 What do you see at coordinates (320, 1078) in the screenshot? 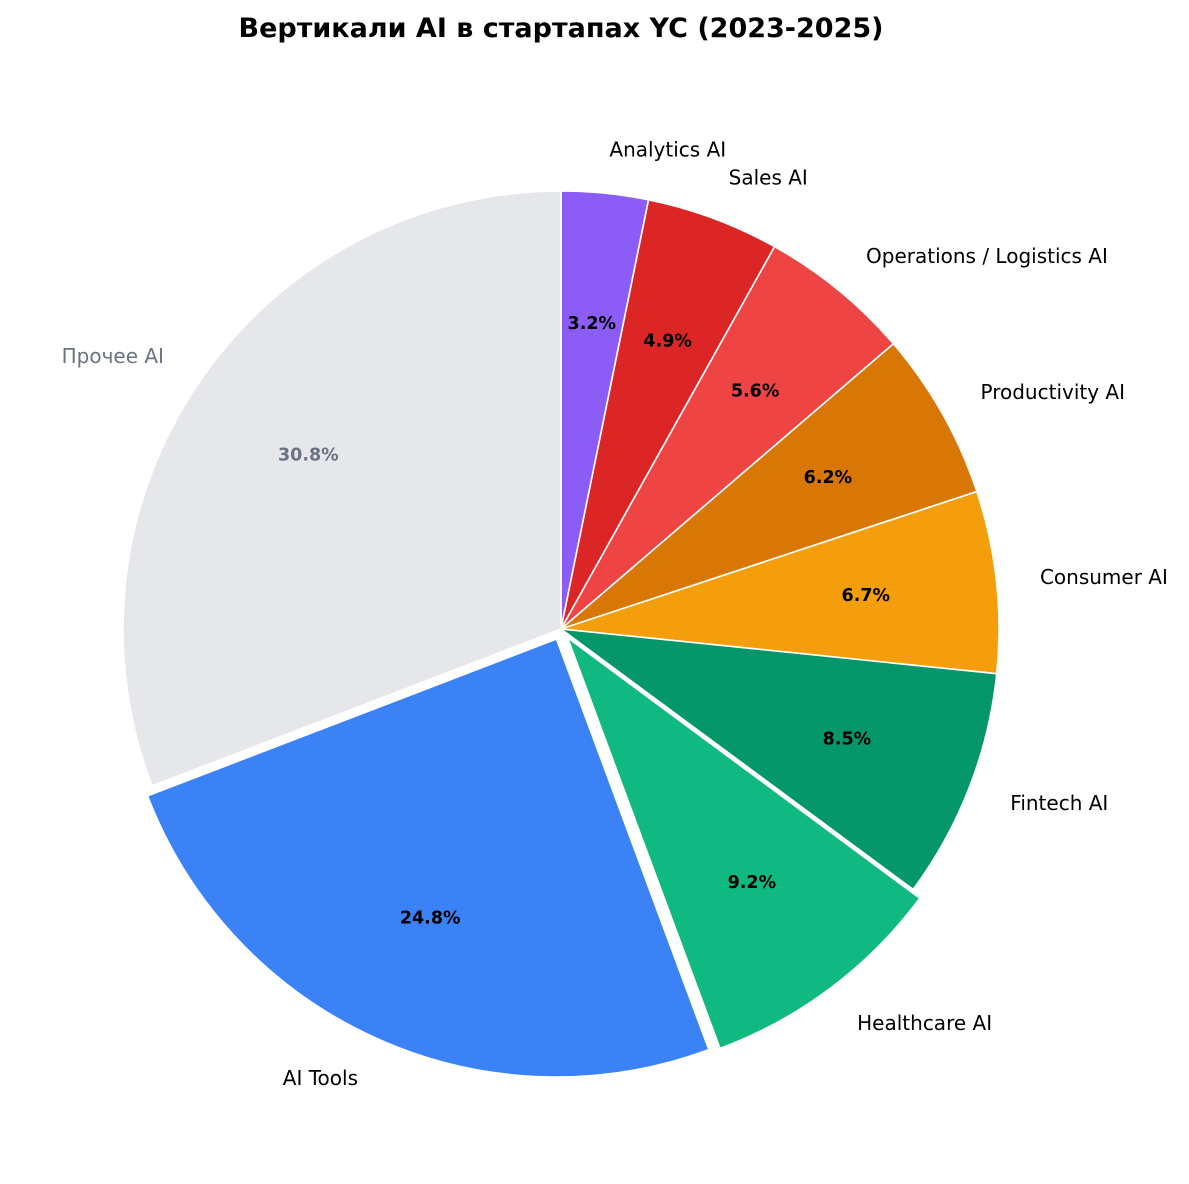
I see `slice-label: AI Tools` at bounding box center [320, 1078].